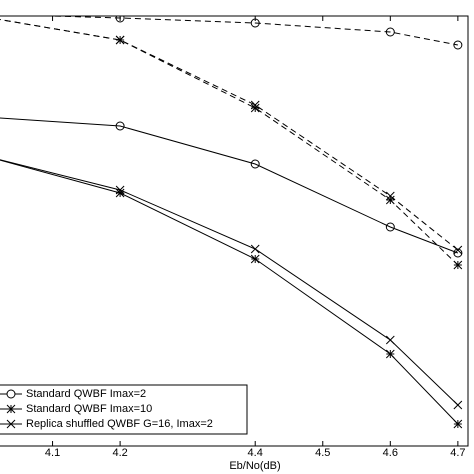  What do you see at coordinates (119, 453) in the screenshot?
I see `x-tick-label: 4.2` at bounding box center [119, 453].